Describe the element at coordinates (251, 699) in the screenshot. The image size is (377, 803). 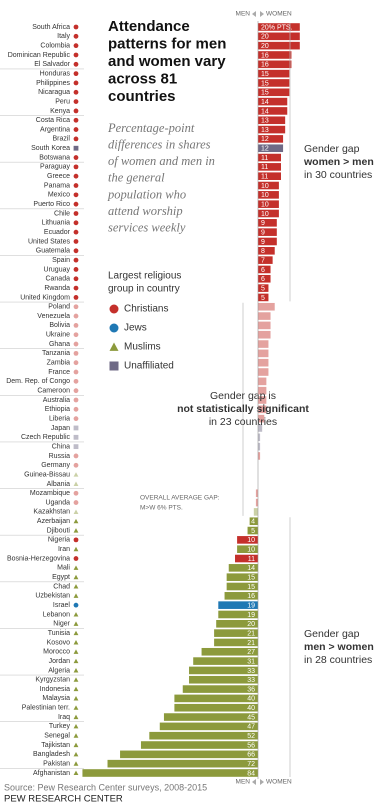
I see `data-label: 40` at that location.